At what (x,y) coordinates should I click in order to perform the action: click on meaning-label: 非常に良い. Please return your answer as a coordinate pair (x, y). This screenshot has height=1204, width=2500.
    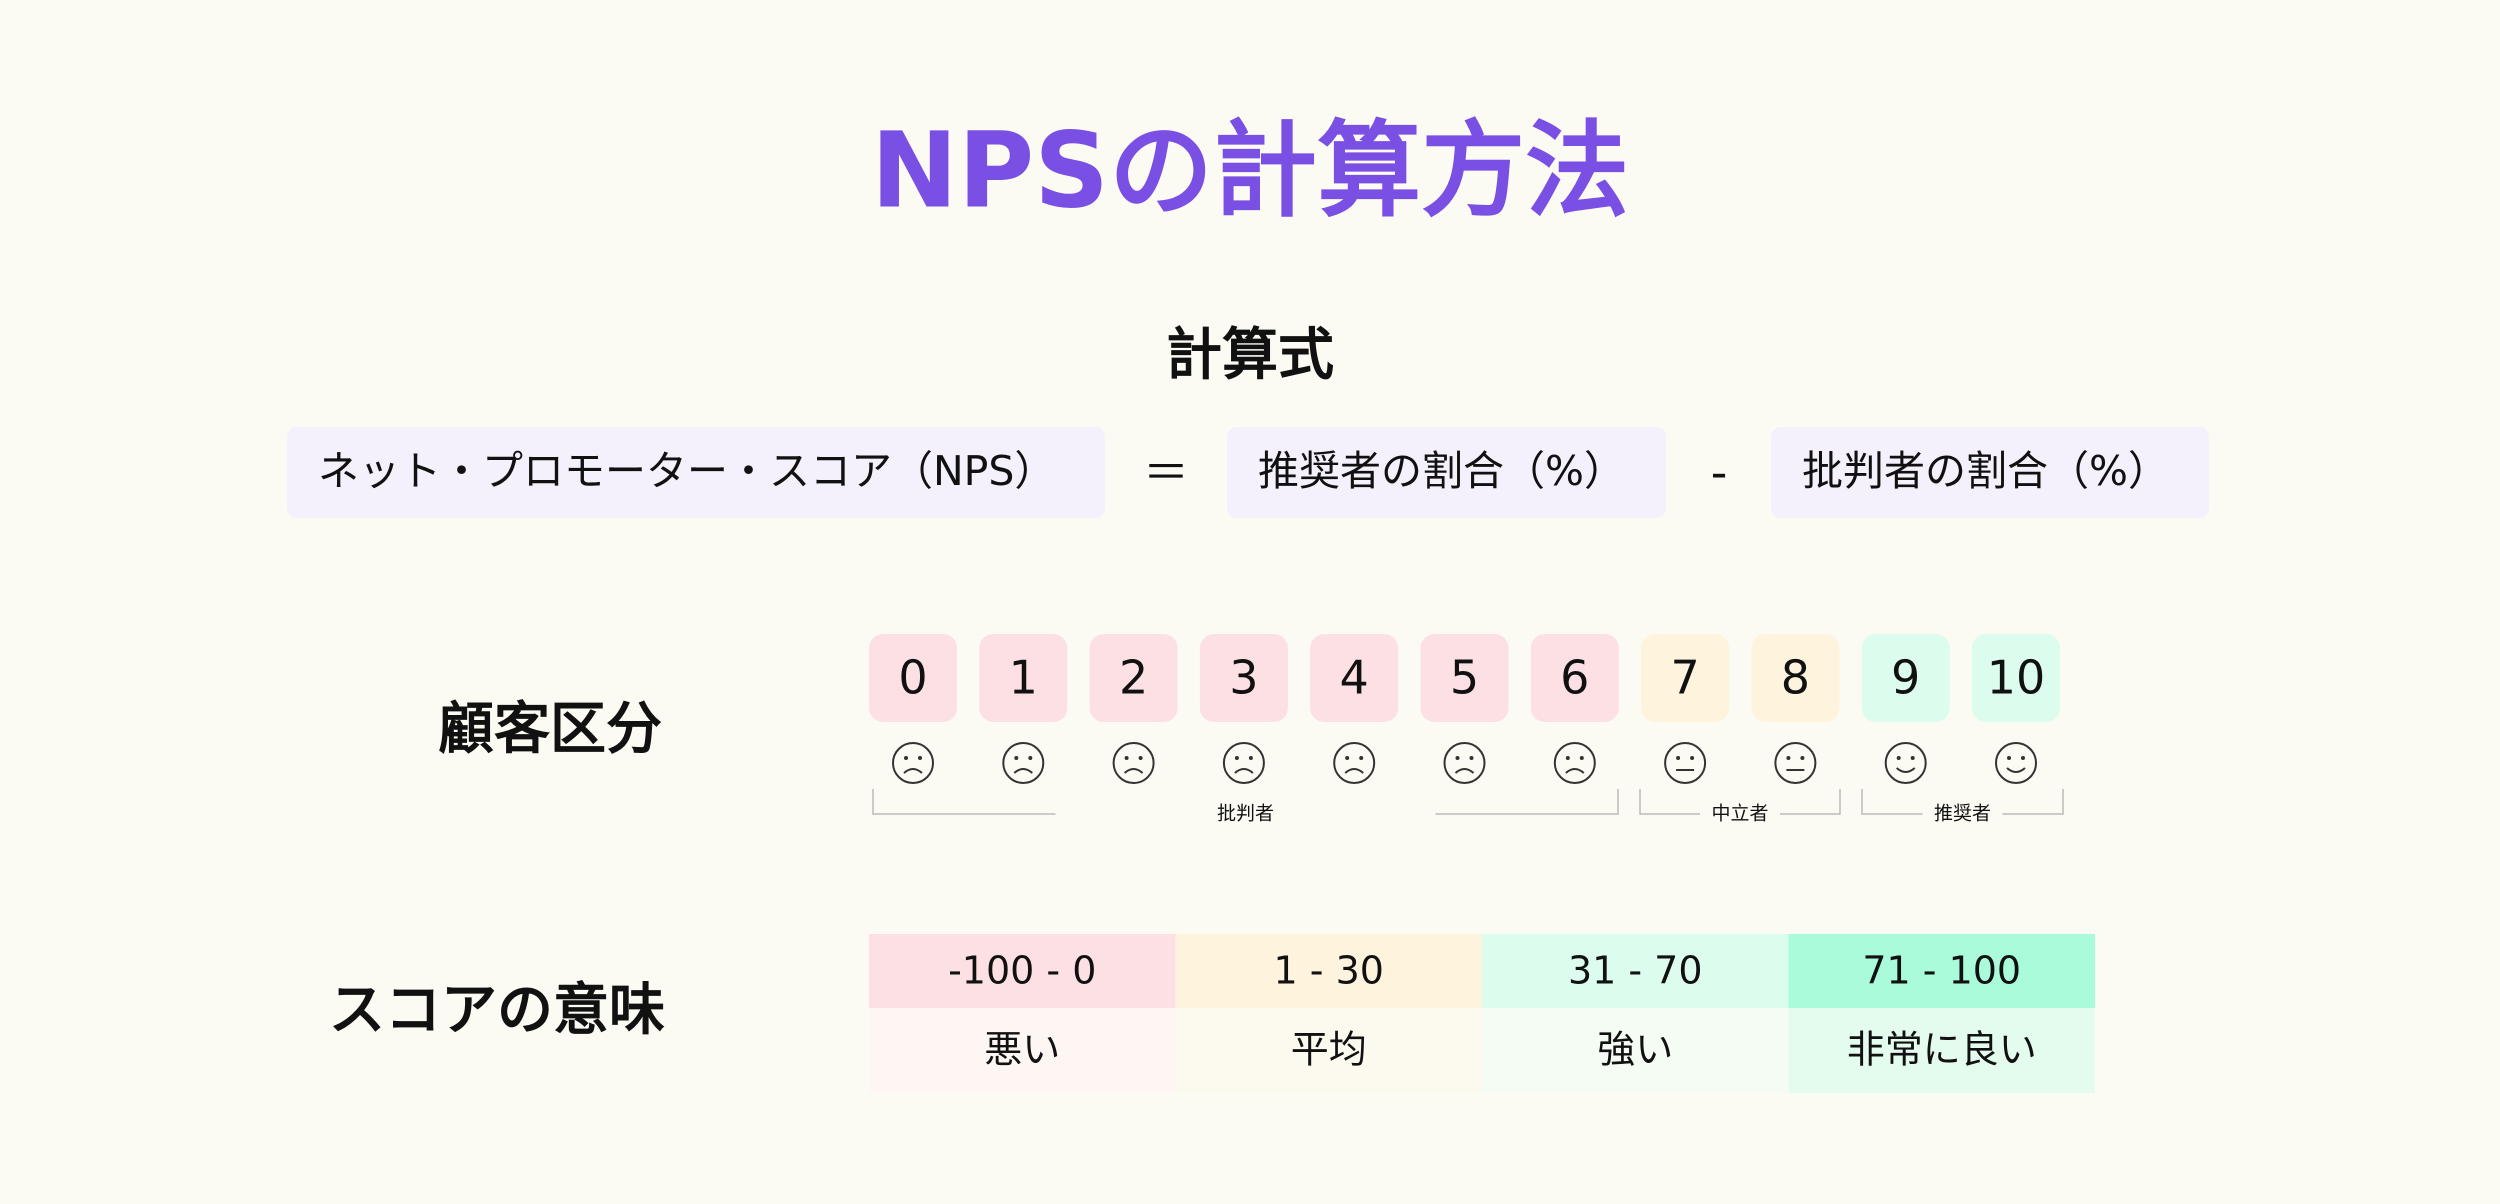
    Looking at the image, I should click on (1942, 1050).